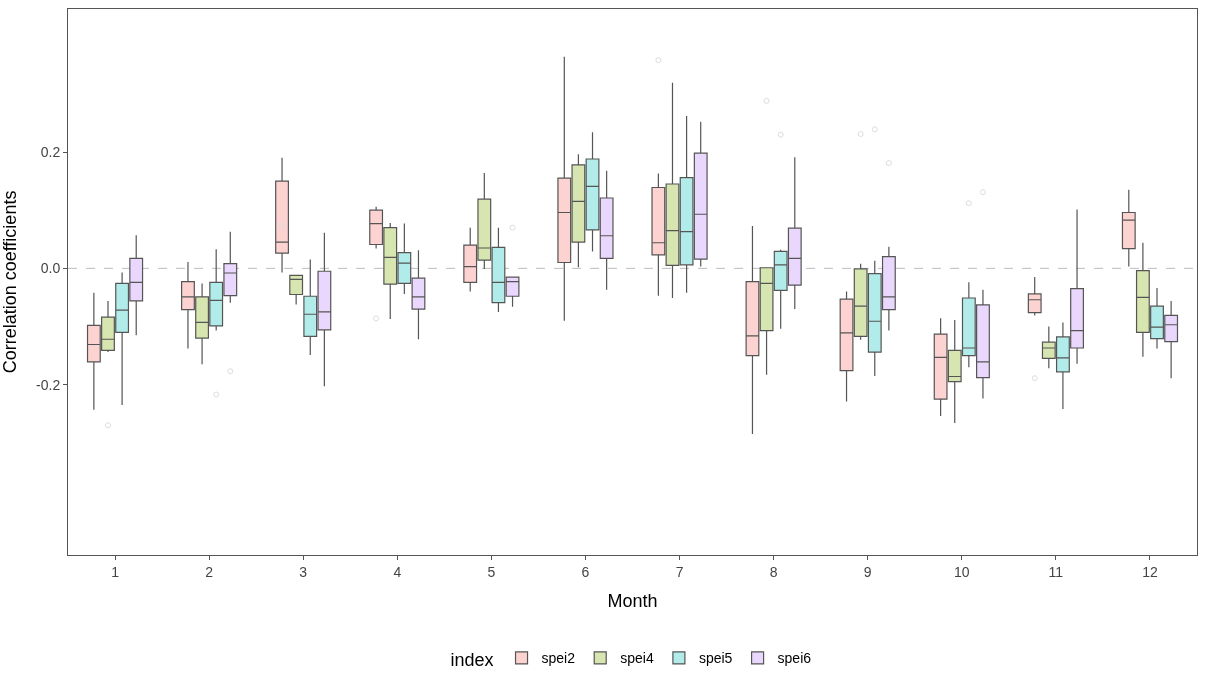 This screenshot has height=684, width=1206. What do you see at coordinates (962, 571) in the screenshot?
I see `x-tick-label: 10` at bounding box center [962, 571].